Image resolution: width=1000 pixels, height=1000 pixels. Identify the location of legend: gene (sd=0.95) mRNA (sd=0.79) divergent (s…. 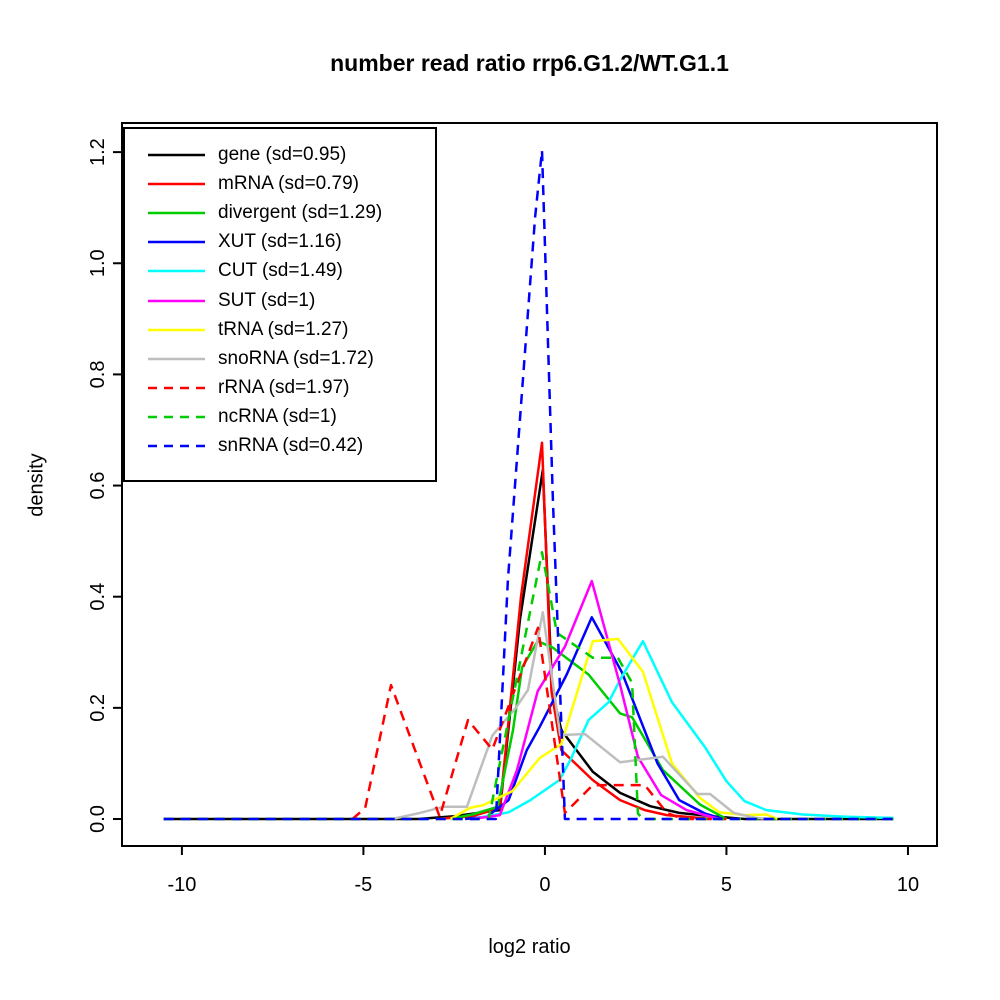
(280, 304).